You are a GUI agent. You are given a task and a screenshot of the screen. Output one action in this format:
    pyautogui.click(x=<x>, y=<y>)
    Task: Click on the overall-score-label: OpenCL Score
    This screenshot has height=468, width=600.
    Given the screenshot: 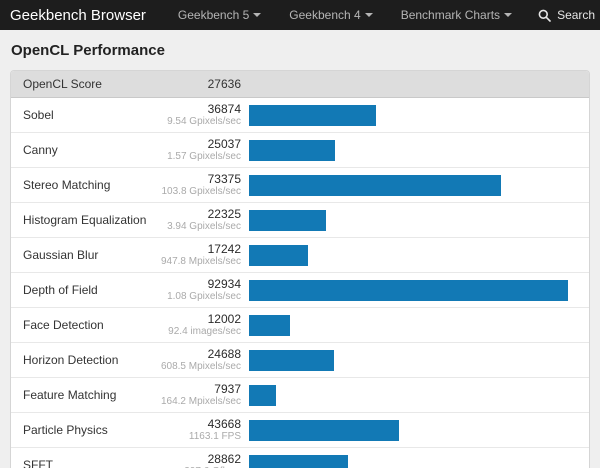 What is the action you would take?
    pyautogui.click(x=62, y=84)
    